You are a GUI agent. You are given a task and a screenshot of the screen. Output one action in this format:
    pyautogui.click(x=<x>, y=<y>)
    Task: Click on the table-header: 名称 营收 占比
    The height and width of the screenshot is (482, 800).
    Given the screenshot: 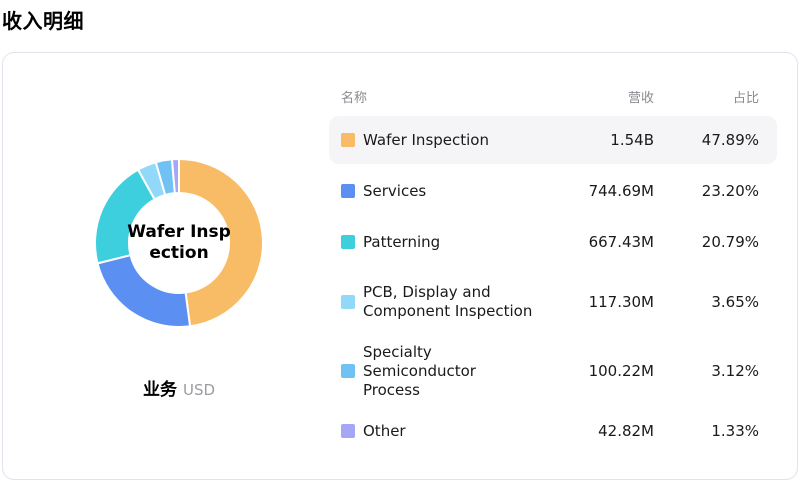 What is the action you would take?
    pyautogui.click(x=553, y=96)
    